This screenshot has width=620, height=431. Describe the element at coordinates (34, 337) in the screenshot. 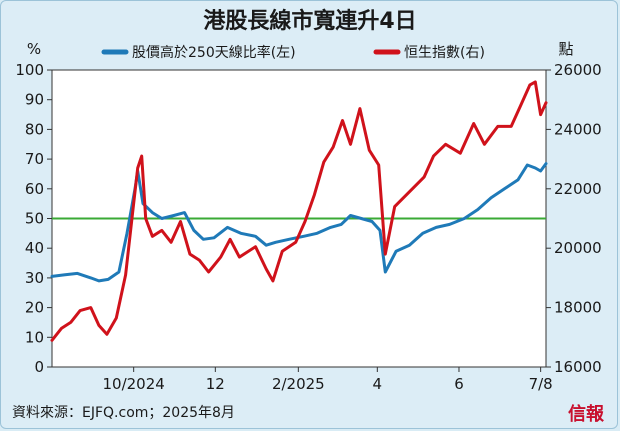

I see `y-left-tick-label: 10` at that location.